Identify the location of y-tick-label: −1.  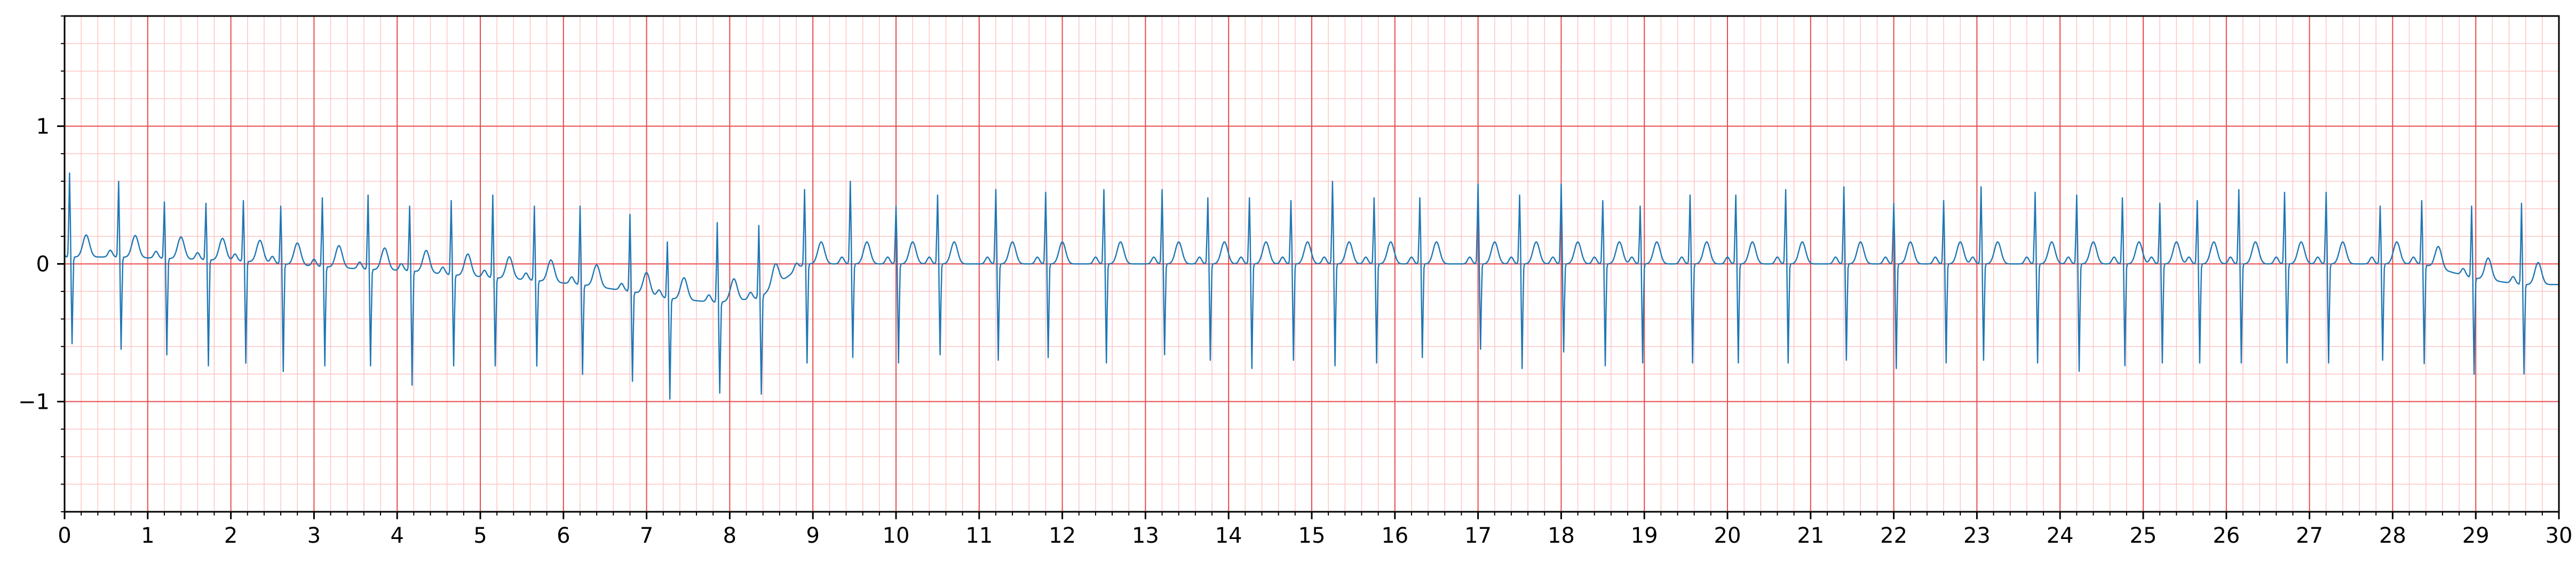
(34, 402).